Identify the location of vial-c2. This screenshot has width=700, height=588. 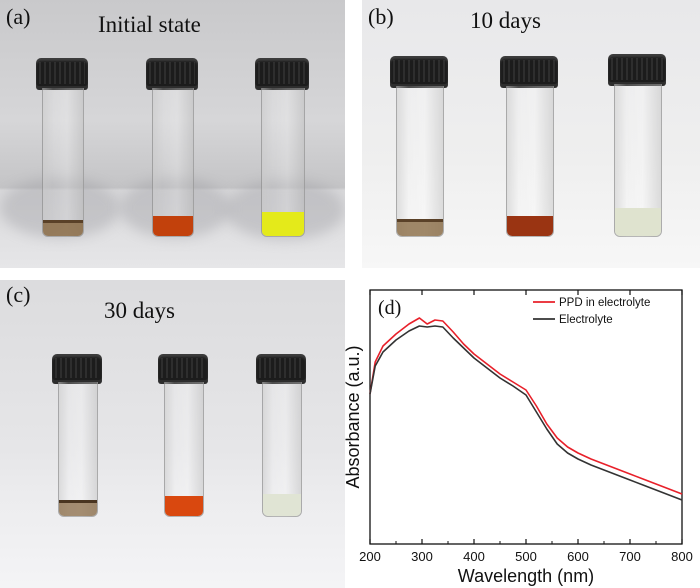
(183, 436).